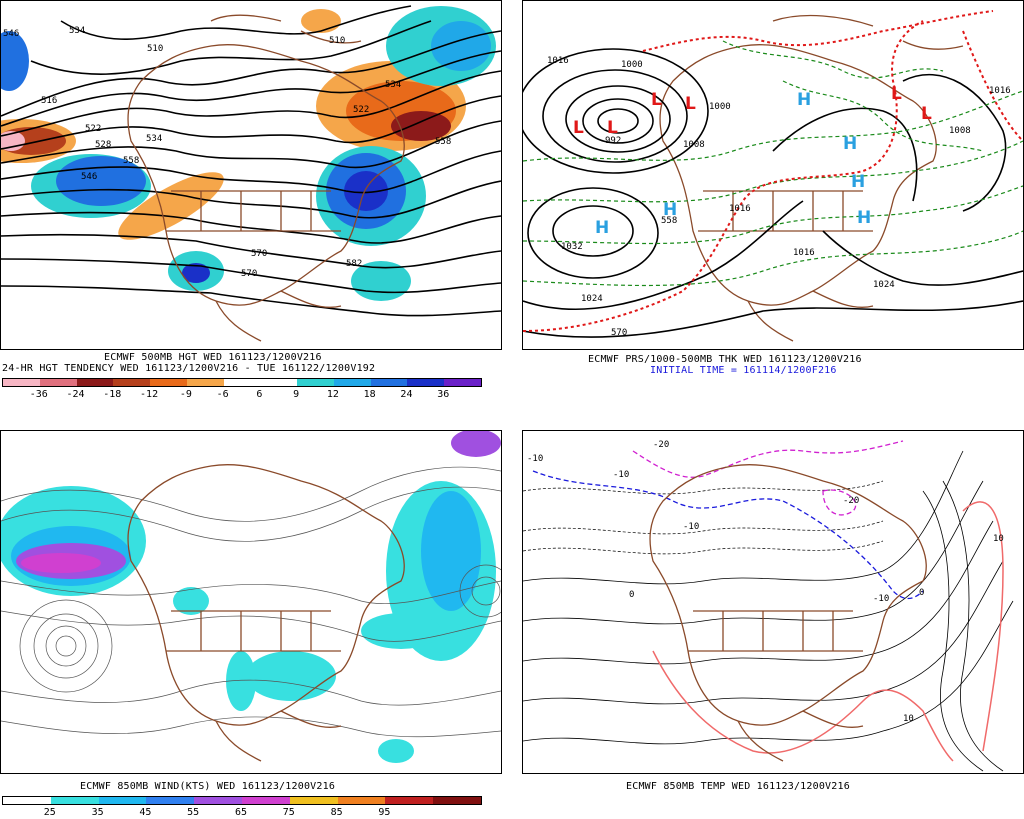  What do you see at coordinates (49, 101) in the screenshot?
I see `svg-text: 516` at bounding box center [49, 101].